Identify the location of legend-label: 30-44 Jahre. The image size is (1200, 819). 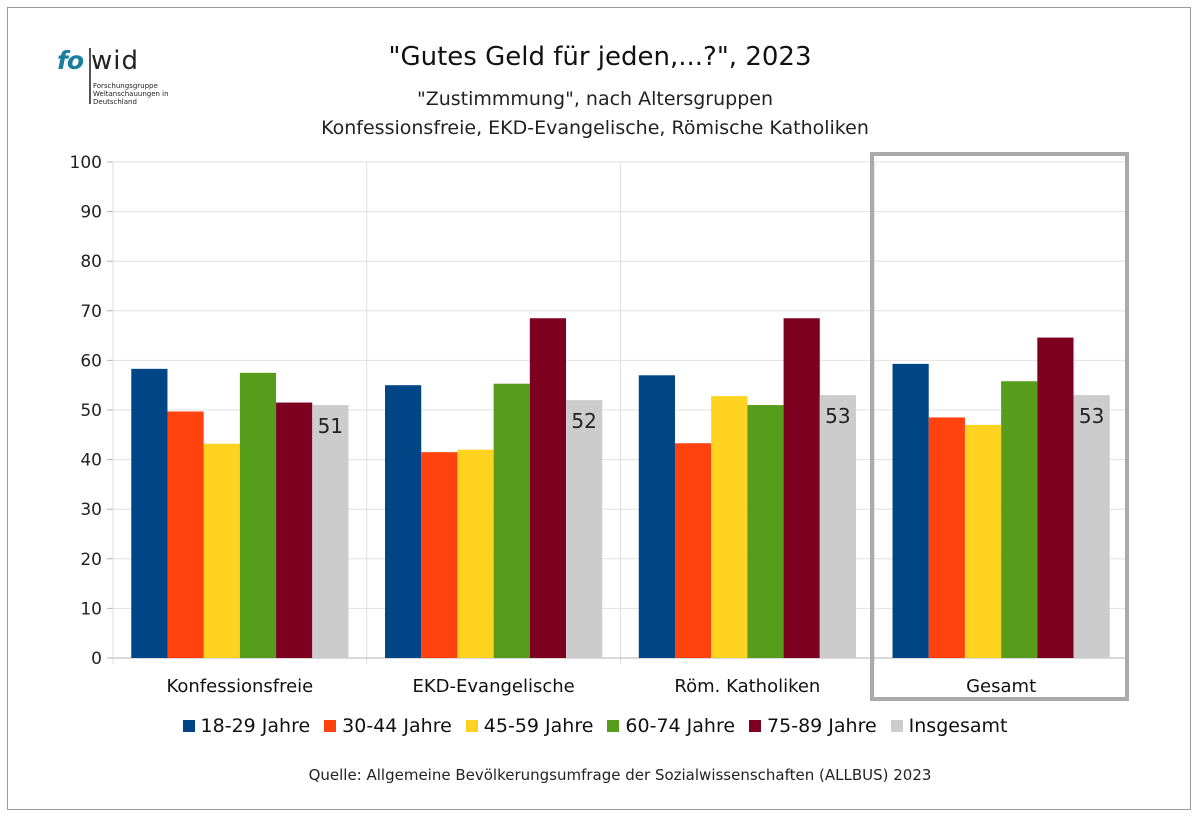
(397, 726).